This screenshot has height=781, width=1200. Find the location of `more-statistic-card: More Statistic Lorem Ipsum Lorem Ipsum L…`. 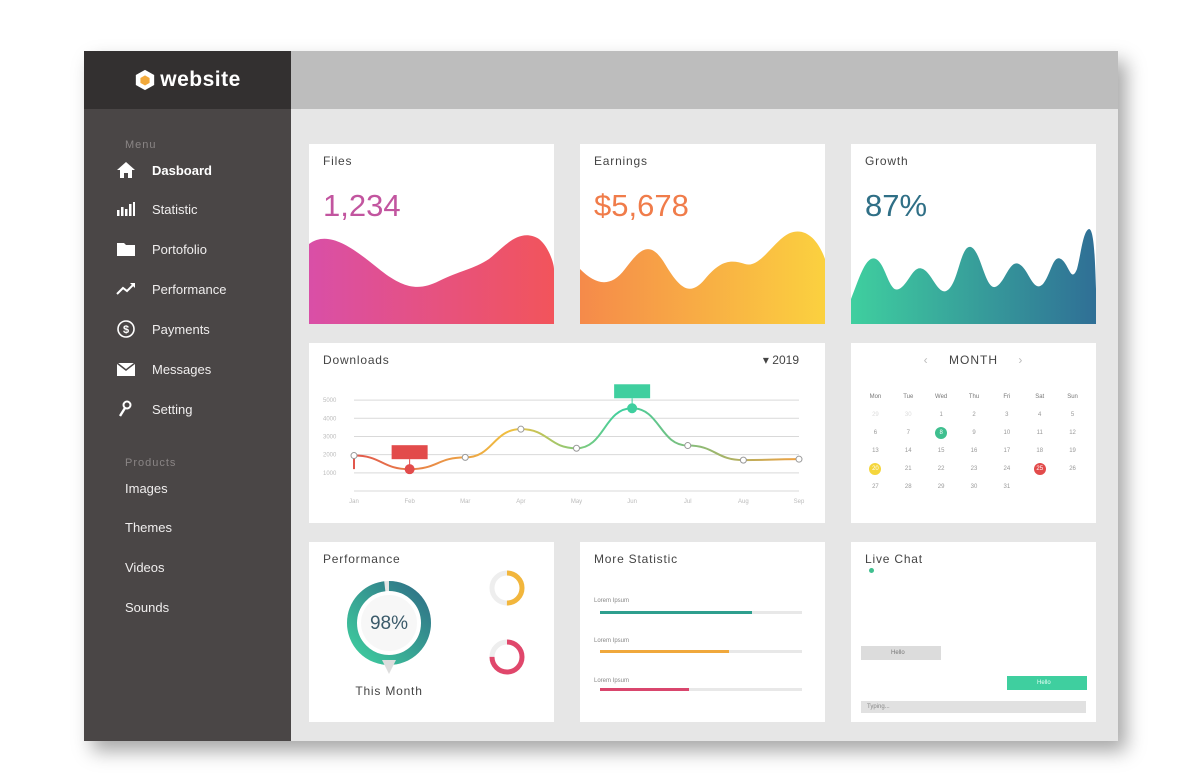

more-statistic-card: More Statistic Lorem Ipsum Lorem Ipsum L… is located at coordinates (702, 632).